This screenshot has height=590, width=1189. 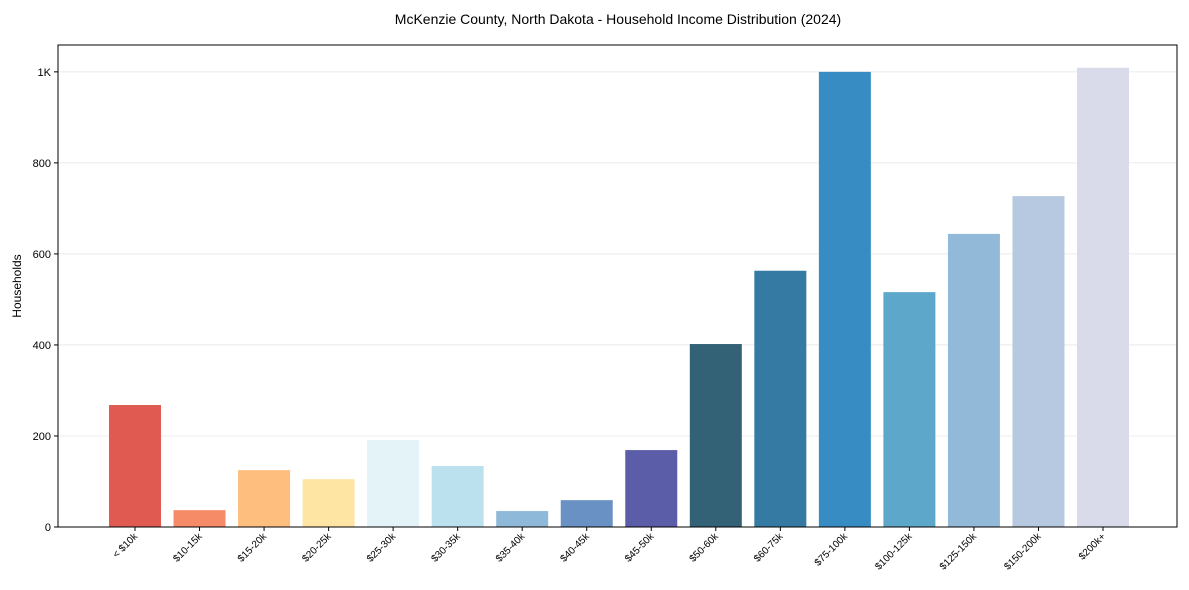 I want to click on x-tick-label: $15-20k, so click(x=253, y=548).